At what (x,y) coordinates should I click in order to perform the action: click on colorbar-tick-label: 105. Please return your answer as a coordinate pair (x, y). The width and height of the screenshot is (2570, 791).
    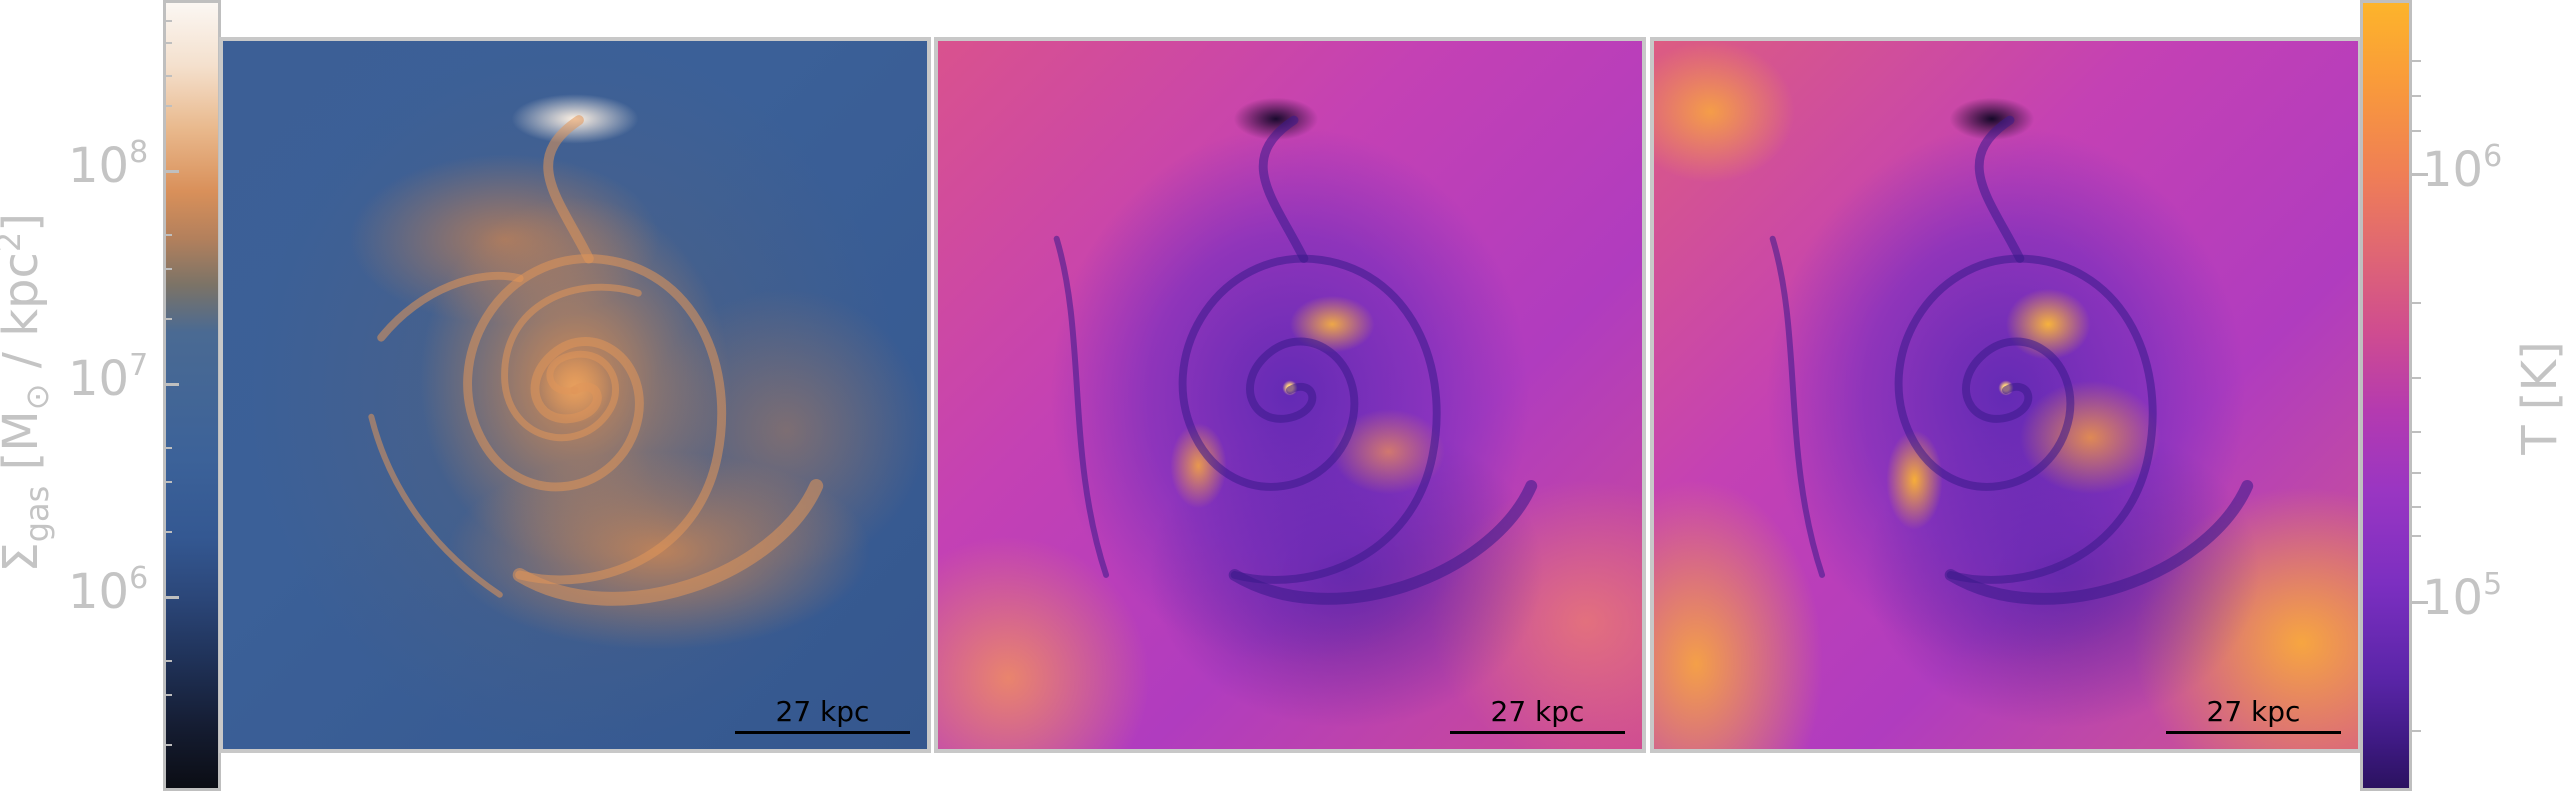
    Looking at the image, I should click on (2462, 596).